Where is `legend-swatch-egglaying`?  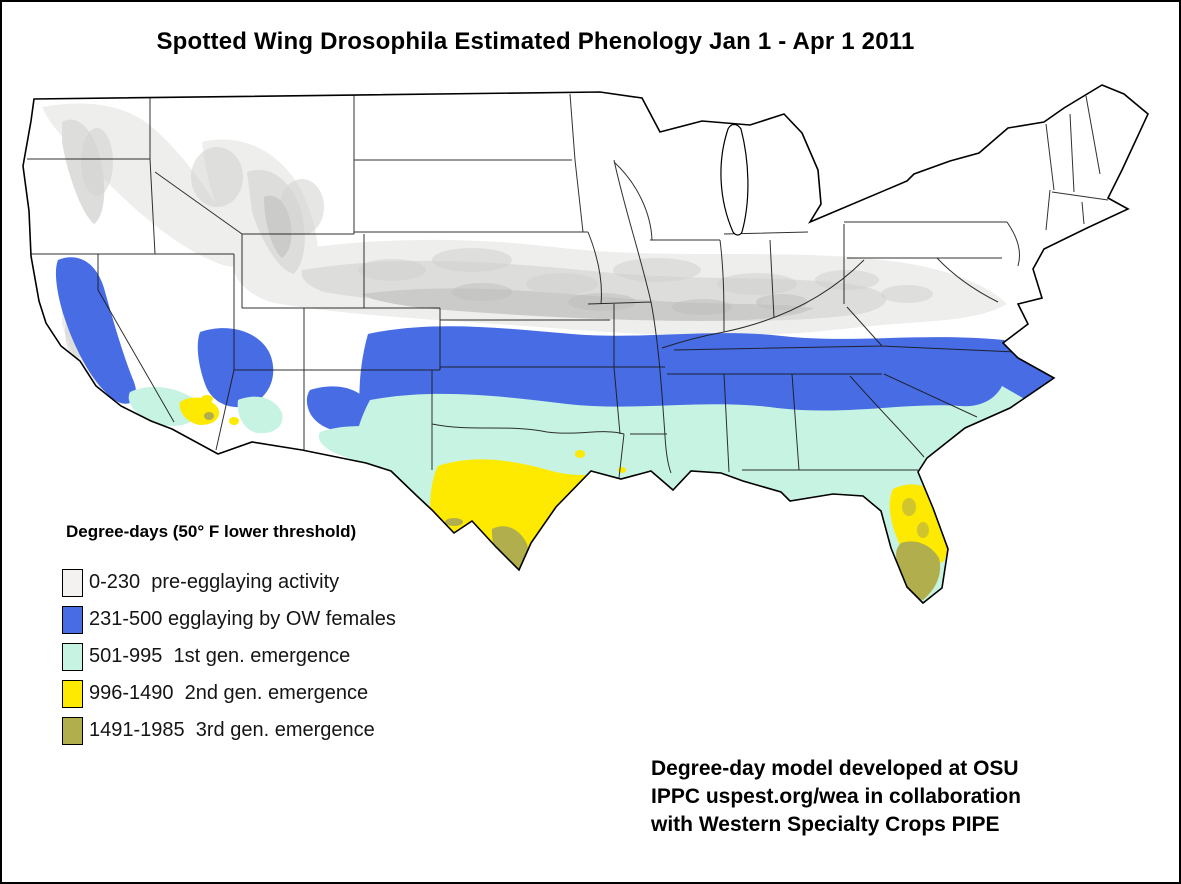 legend-swatch-egglaying is located at coordinates (72, 619).